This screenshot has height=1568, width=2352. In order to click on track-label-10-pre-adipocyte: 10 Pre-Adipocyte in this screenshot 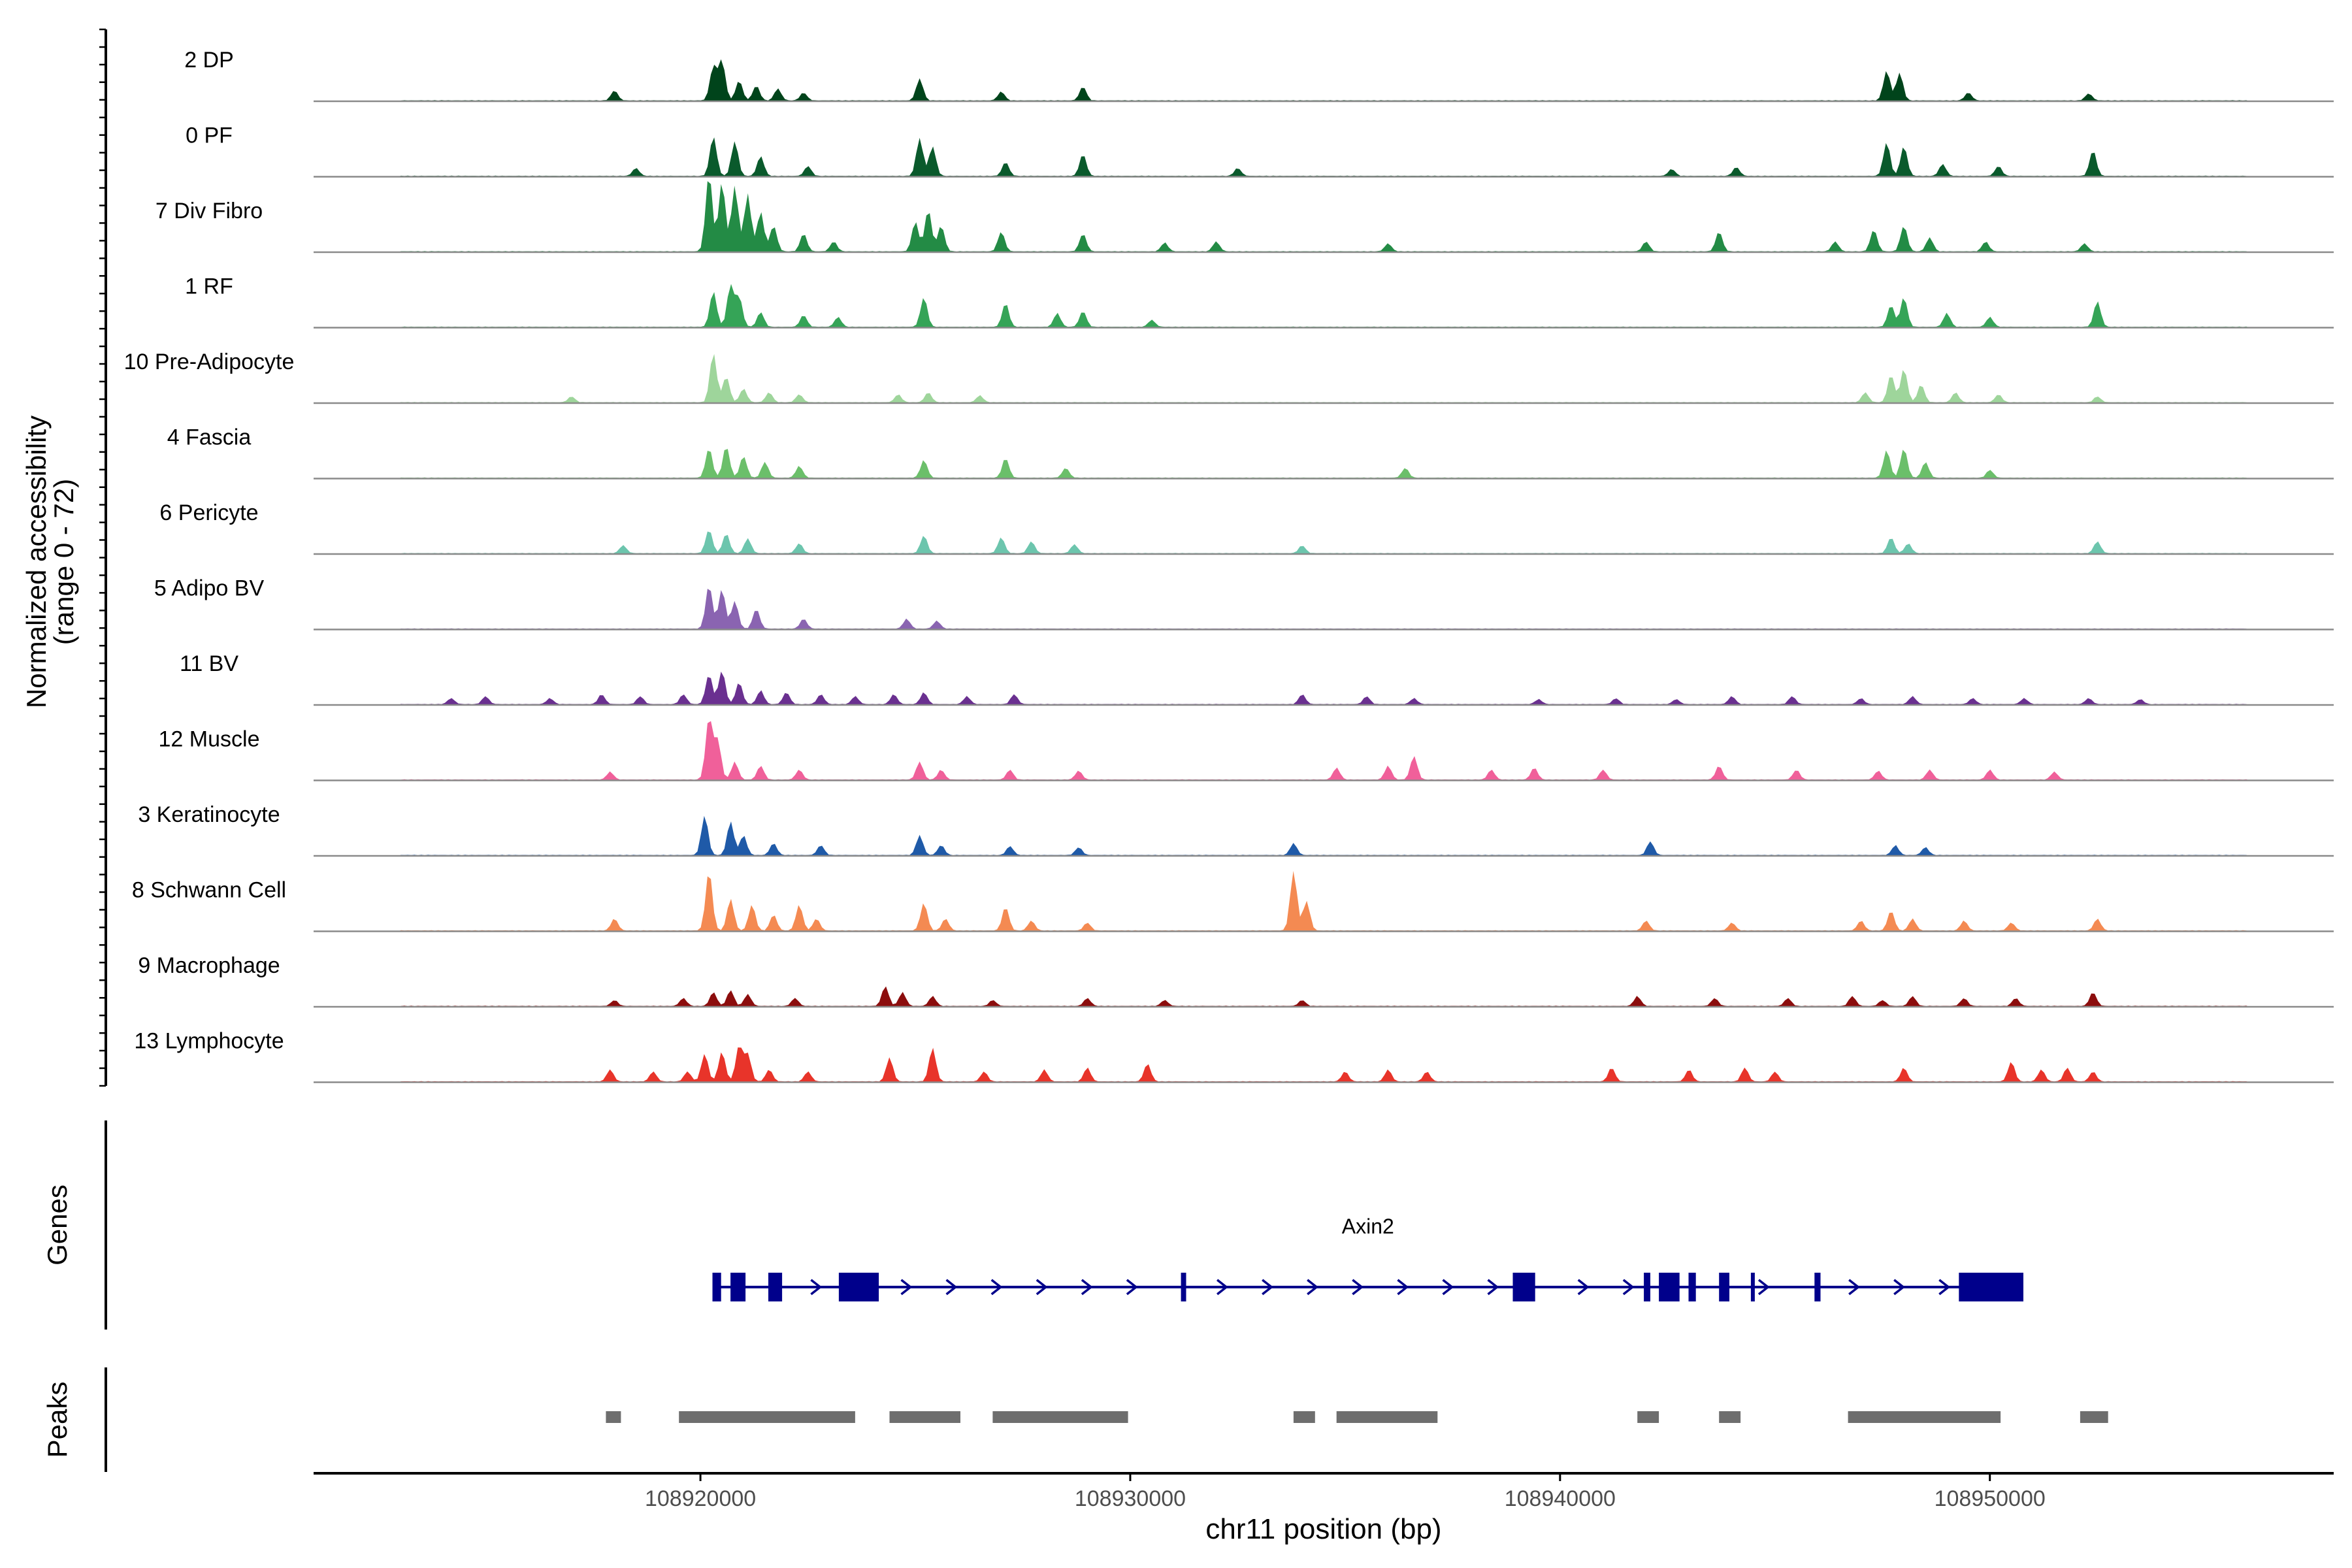, I will do `click(209, 362)`.